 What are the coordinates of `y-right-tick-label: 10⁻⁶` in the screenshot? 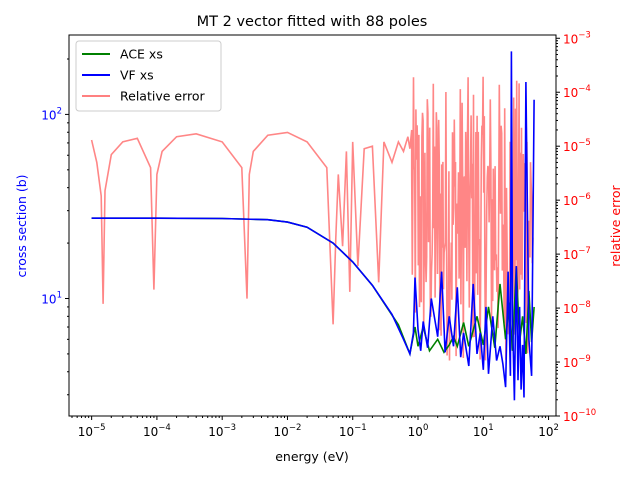 It's located at (577, 200).